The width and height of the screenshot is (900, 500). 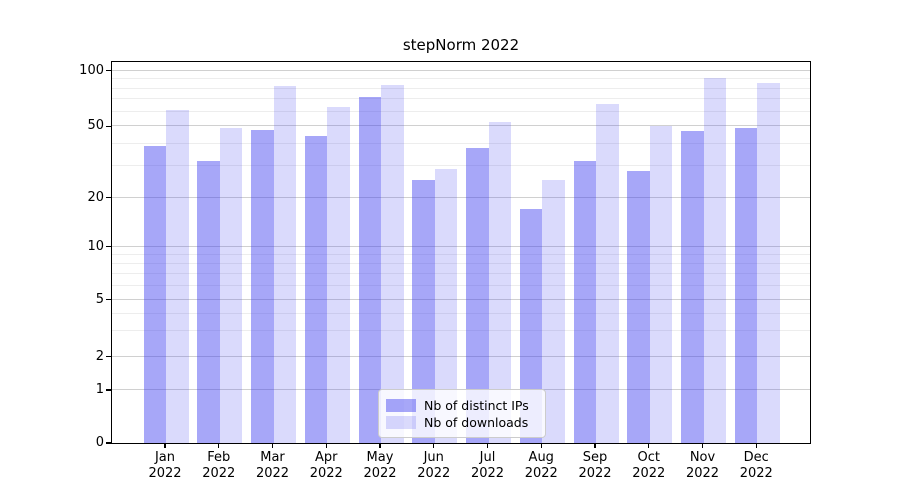 I want to click on x-axis-tick-label: May 2022, so click(x=380, y=466).